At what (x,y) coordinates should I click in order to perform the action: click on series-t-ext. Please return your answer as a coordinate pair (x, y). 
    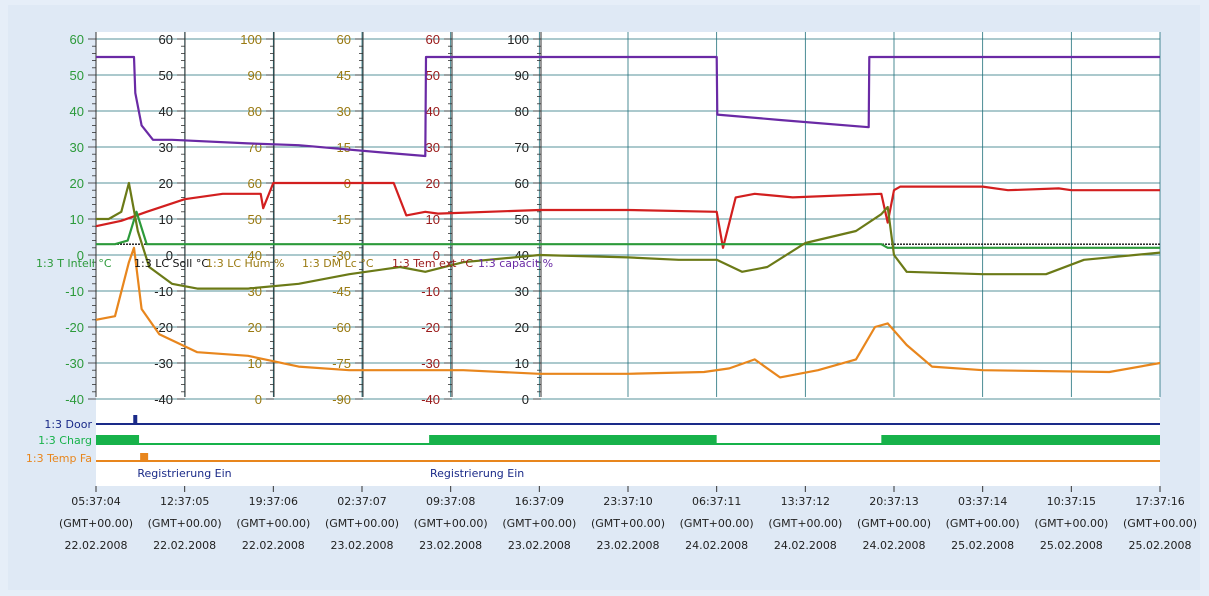
    Looking at the image, I should click on (627, 215).